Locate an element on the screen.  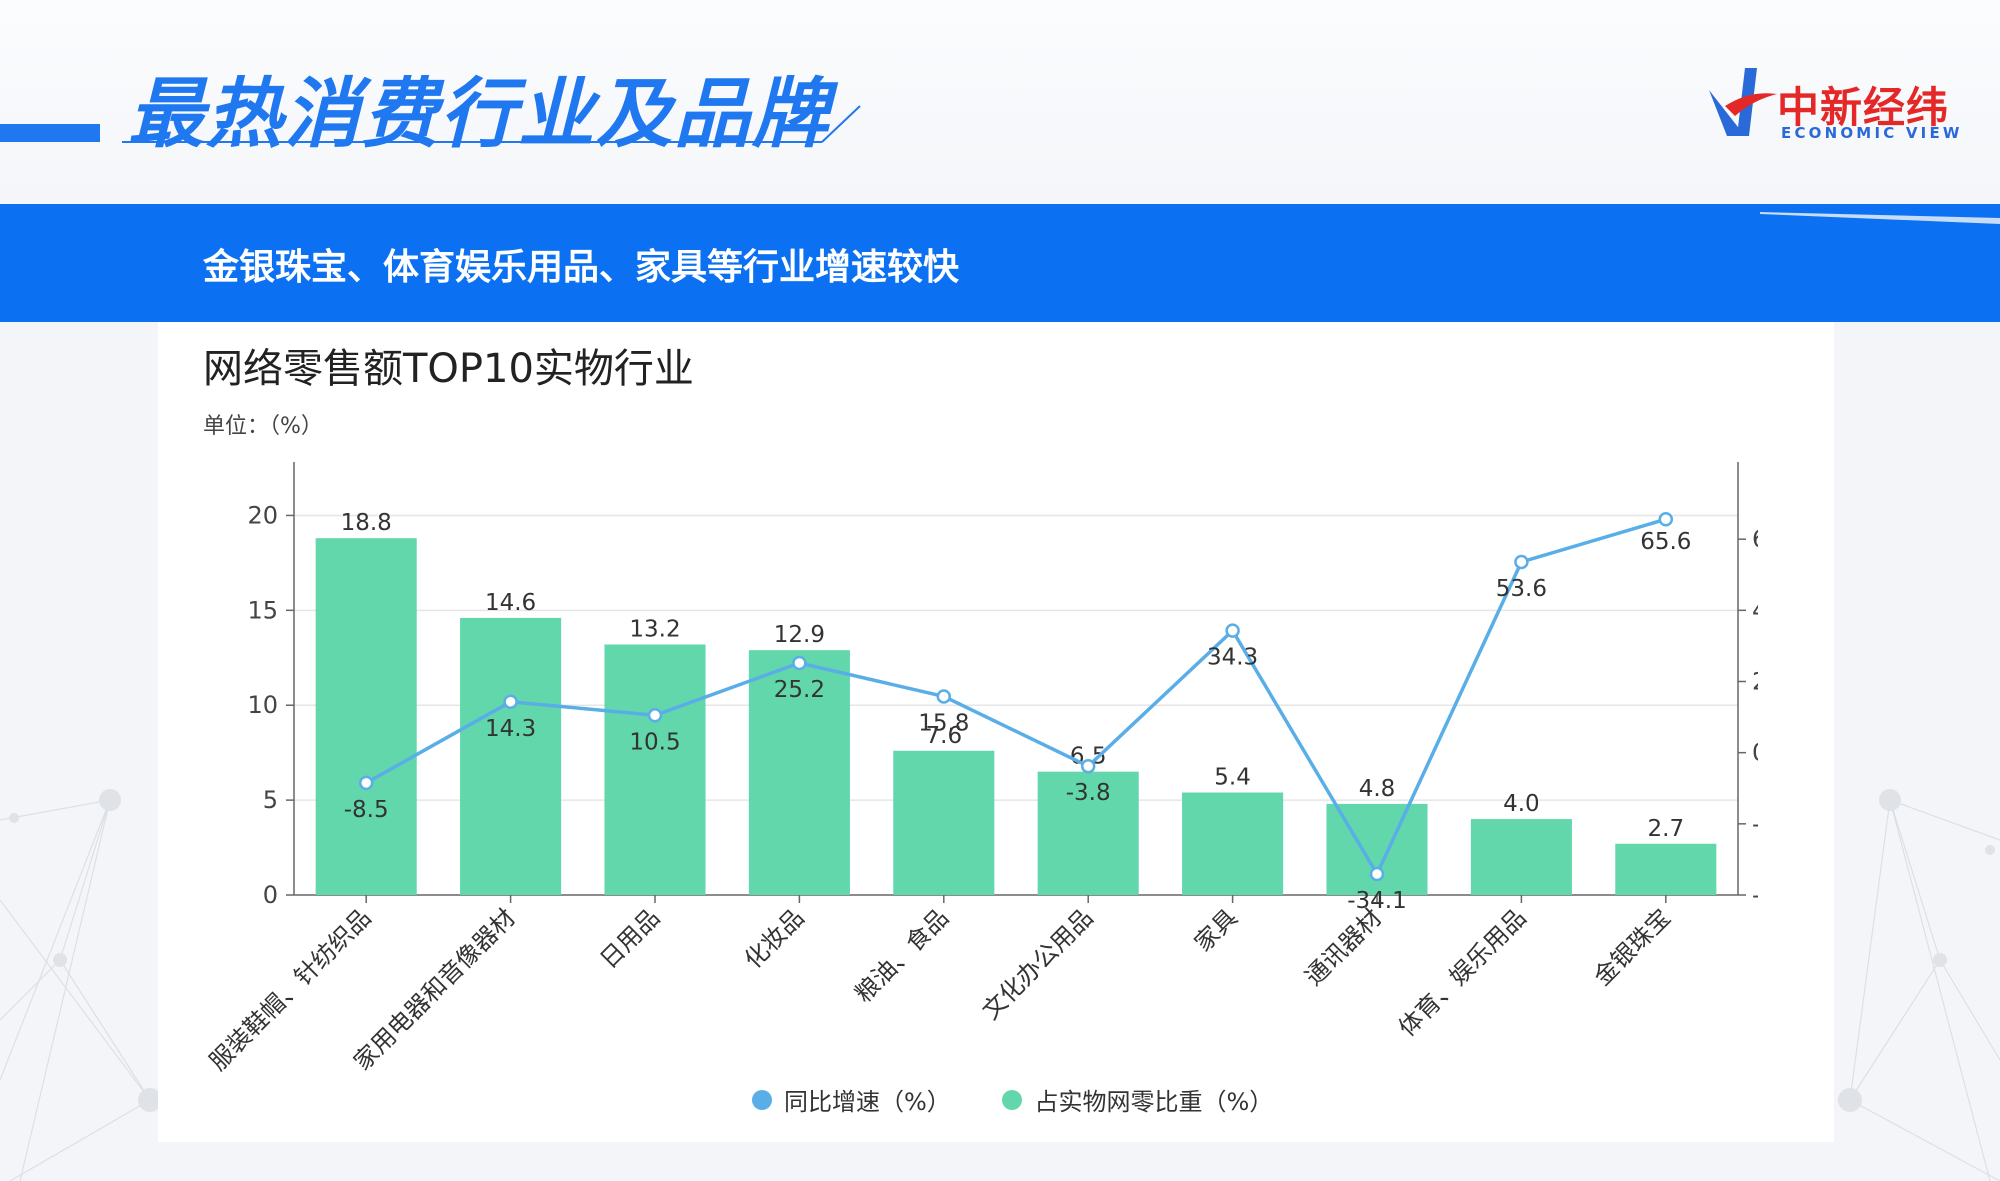
logo-chinese-text: 中新经纬 is located at coordinates (1863, 107).